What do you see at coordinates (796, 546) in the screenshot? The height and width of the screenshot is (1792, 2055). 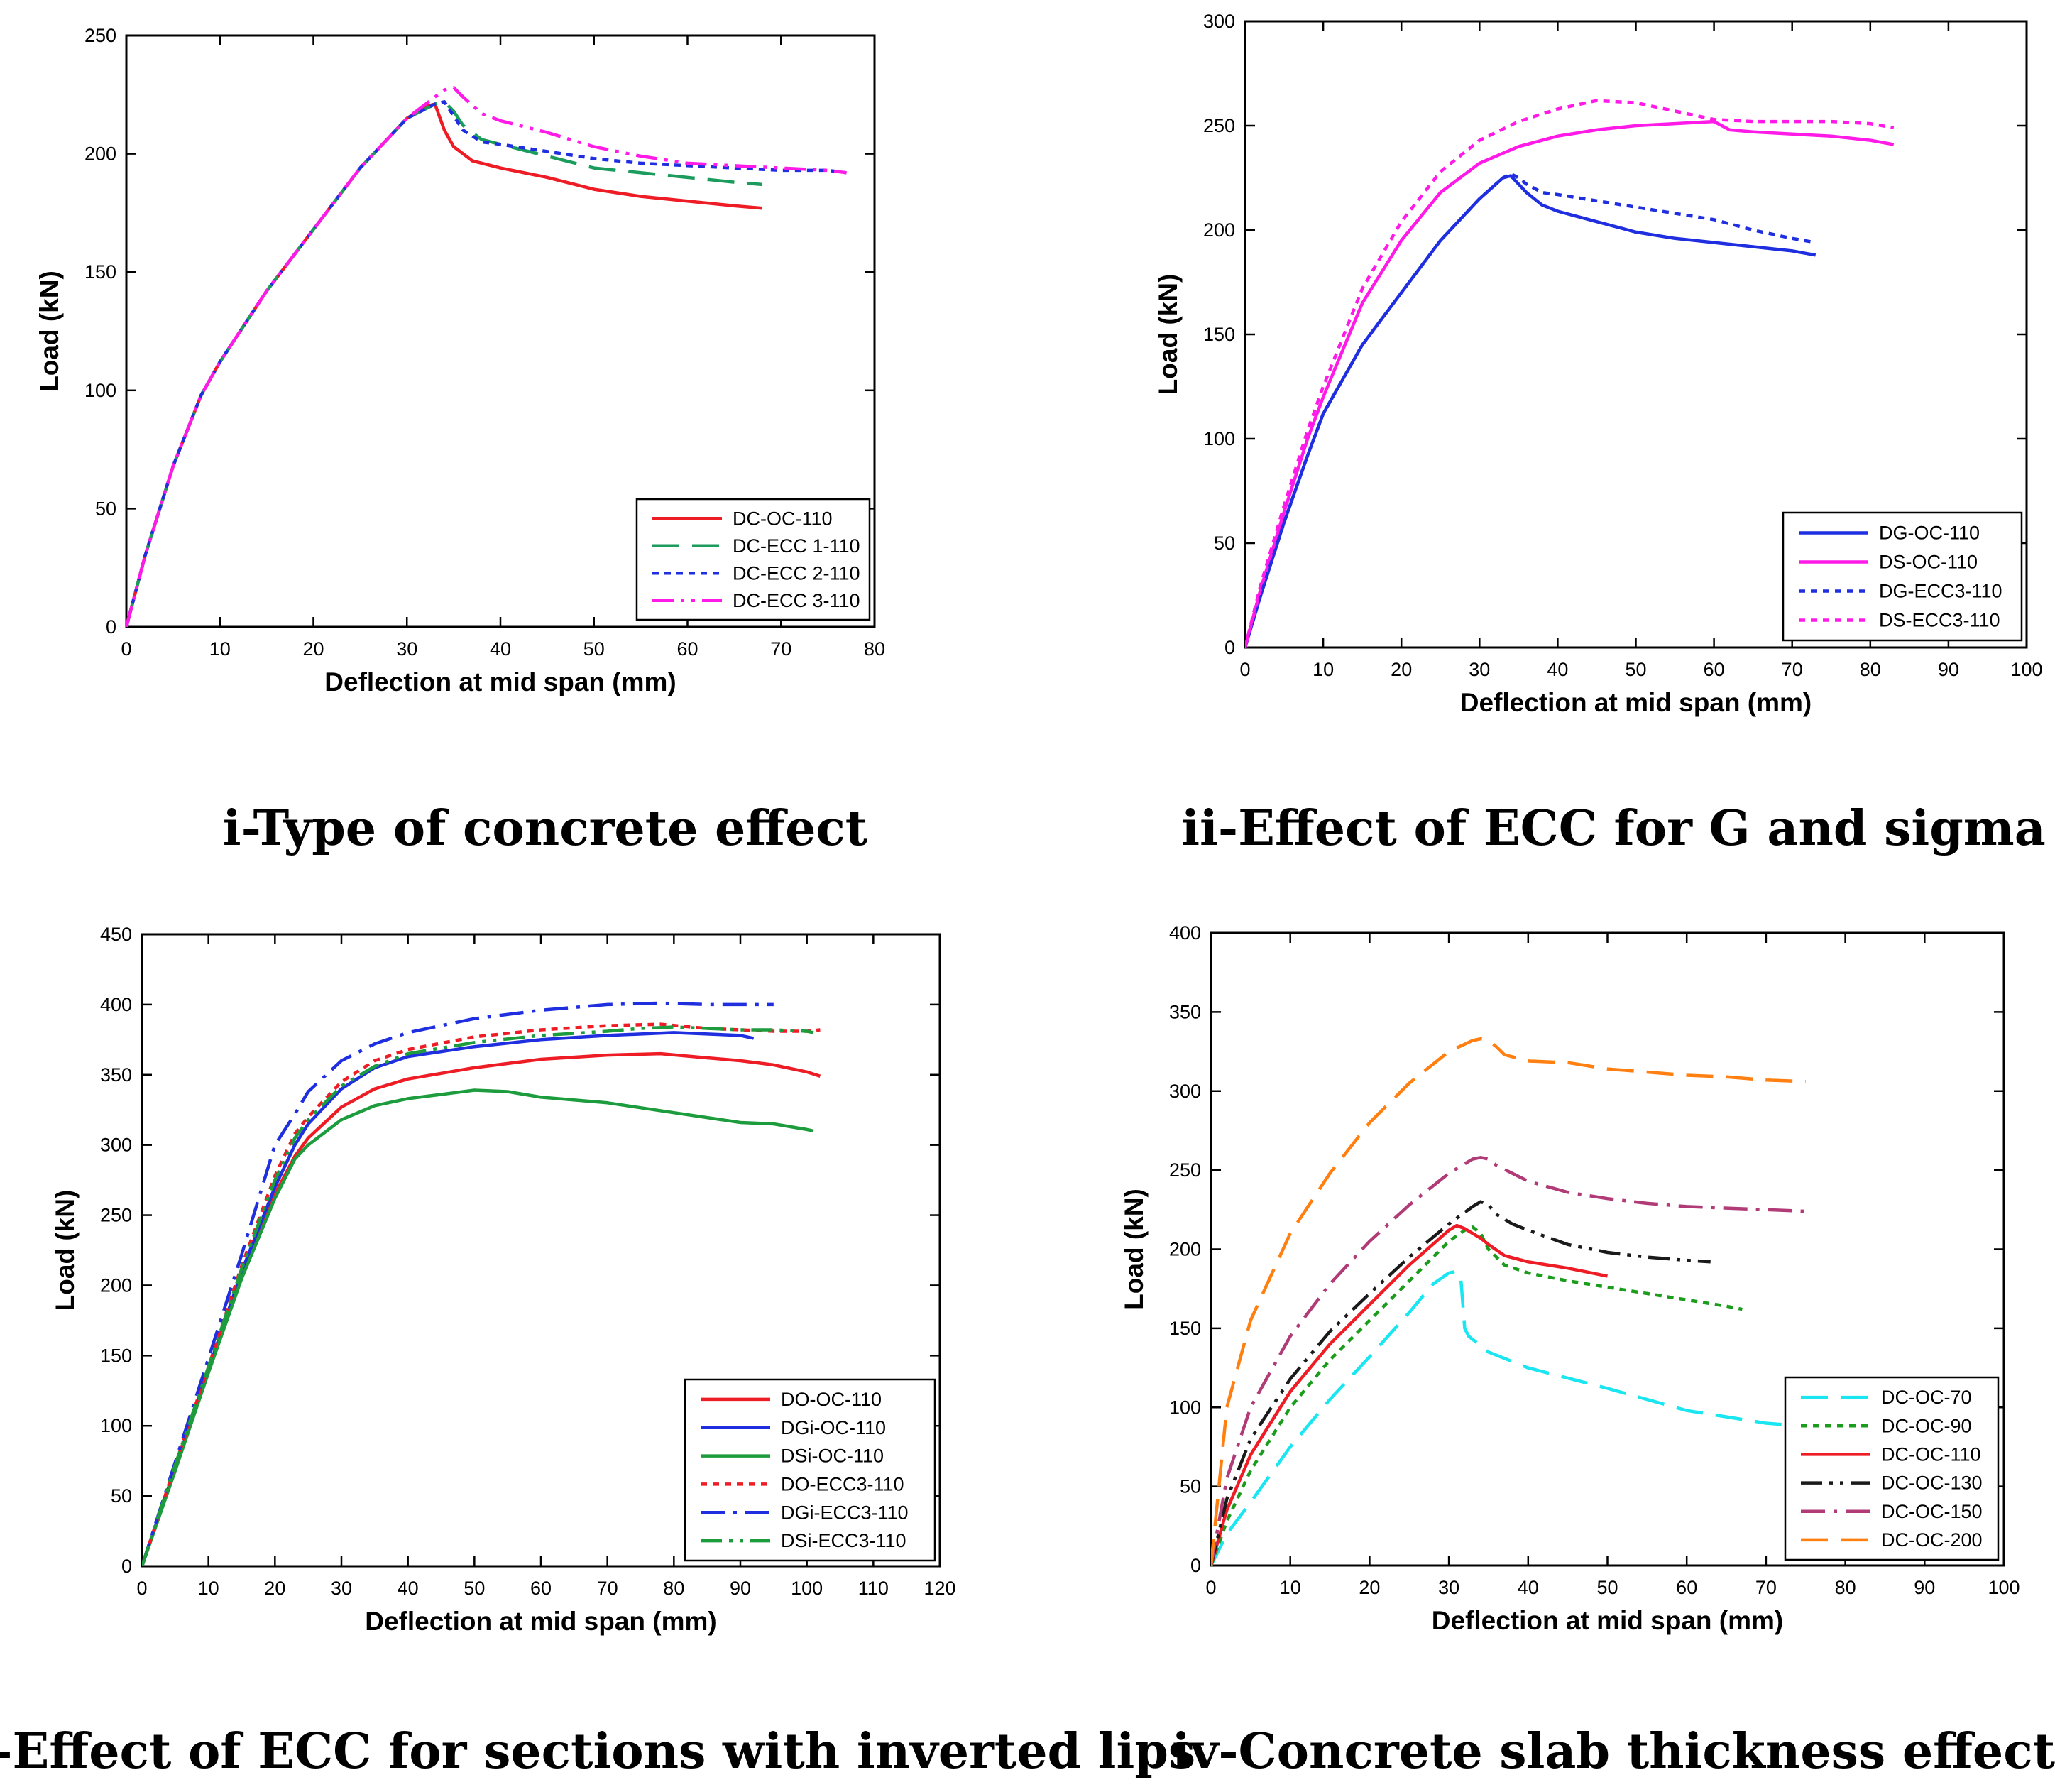 I see `legend-label: DC-ECC 1-110` at bounding box center [796, 546].